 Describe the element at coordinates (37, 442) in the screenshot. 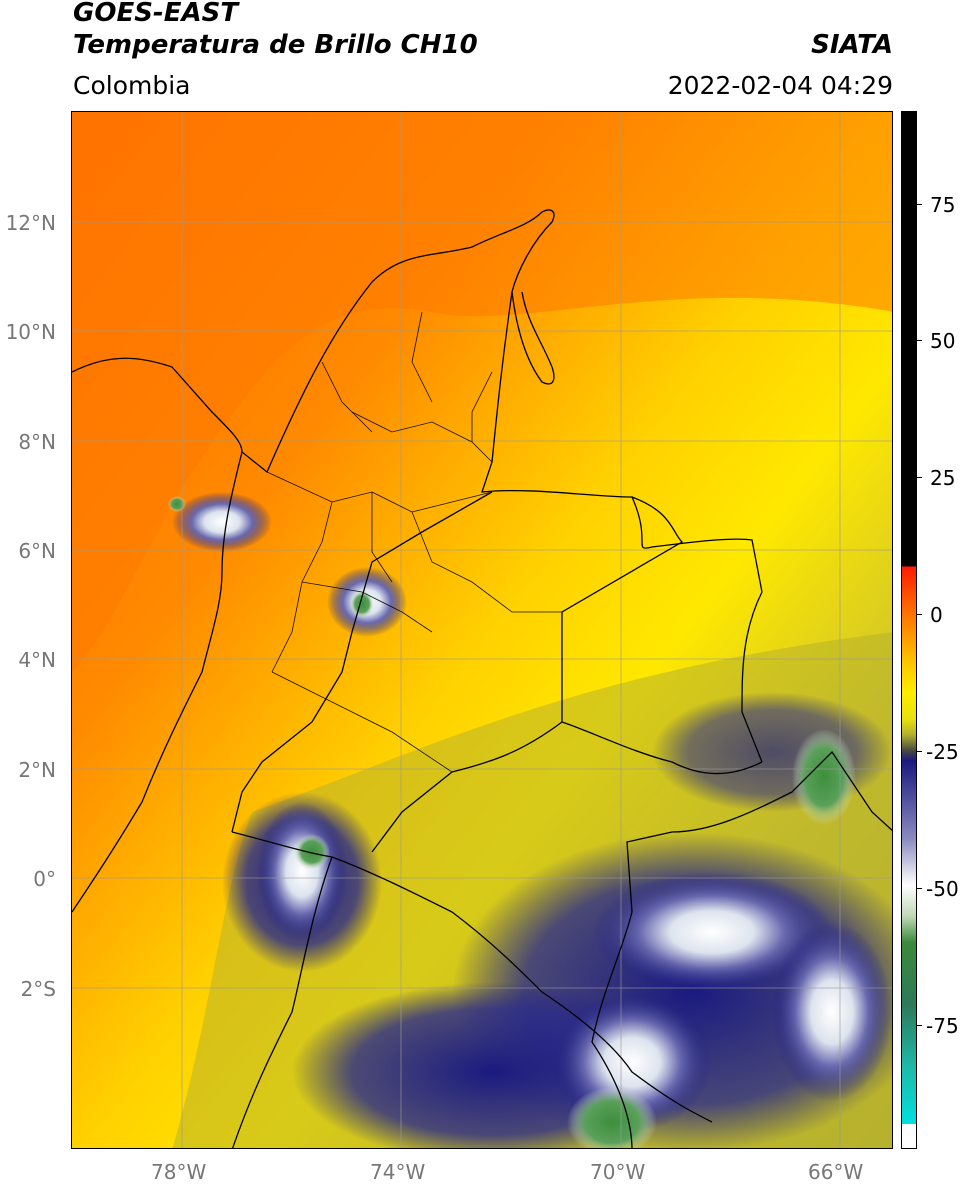

I see `lat-tick-label: 8°N` at that location.